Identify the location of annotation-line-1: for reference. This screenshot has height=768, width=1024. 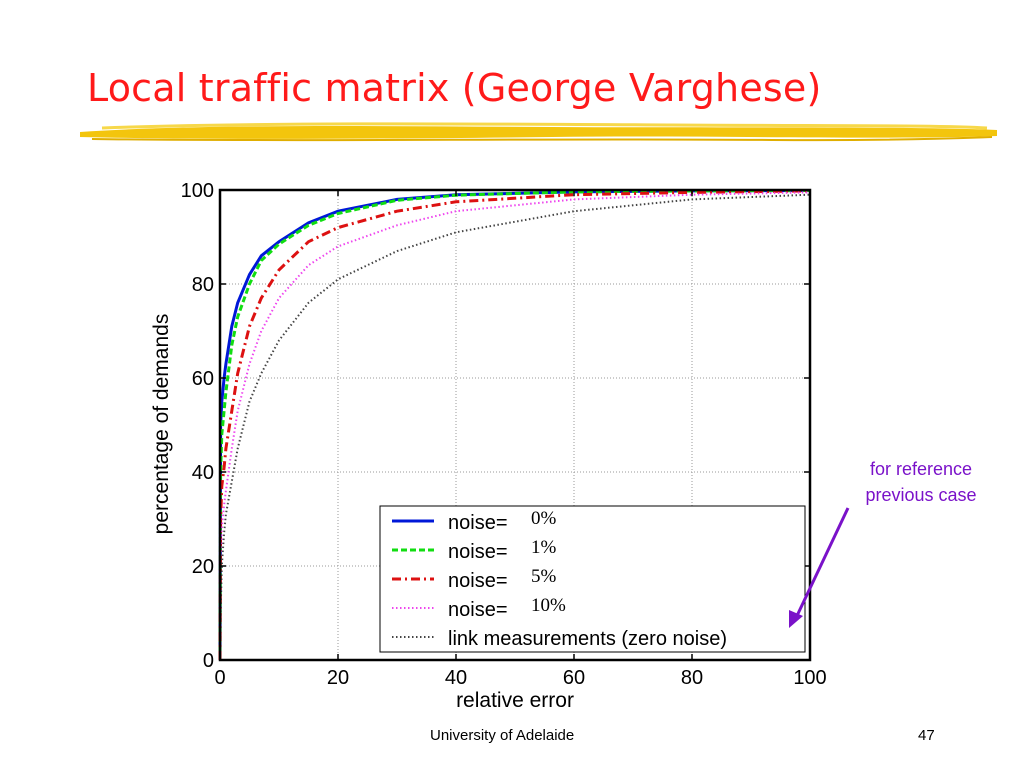
(921, 469).